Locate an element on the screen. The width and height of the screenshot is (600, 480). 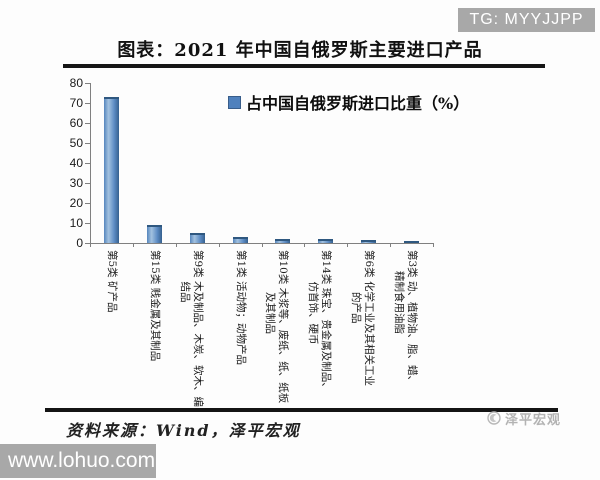
x-category-label: 第3类 动、植物油、脂、蜡、 精制食用油脂 is located at coordinates (406, 318).